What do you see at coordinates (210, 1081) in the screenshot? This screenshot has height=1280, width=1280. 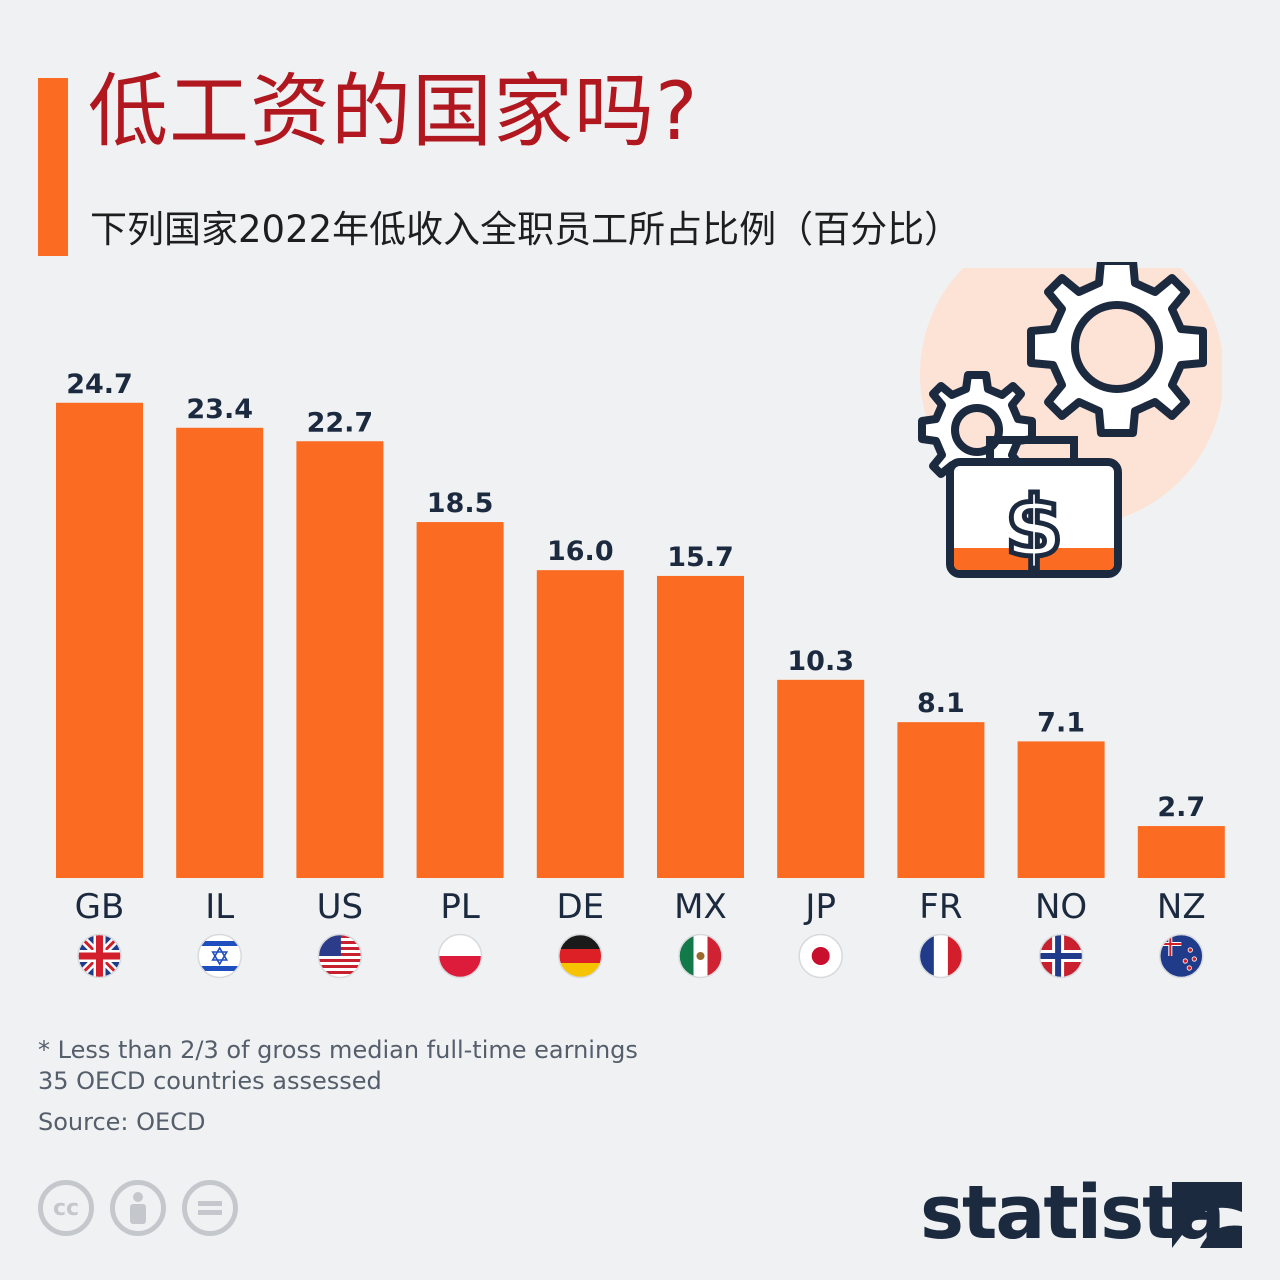 I see `footnote-scope: 35 OECD countries assessed` at bounding box center [210, 1081].